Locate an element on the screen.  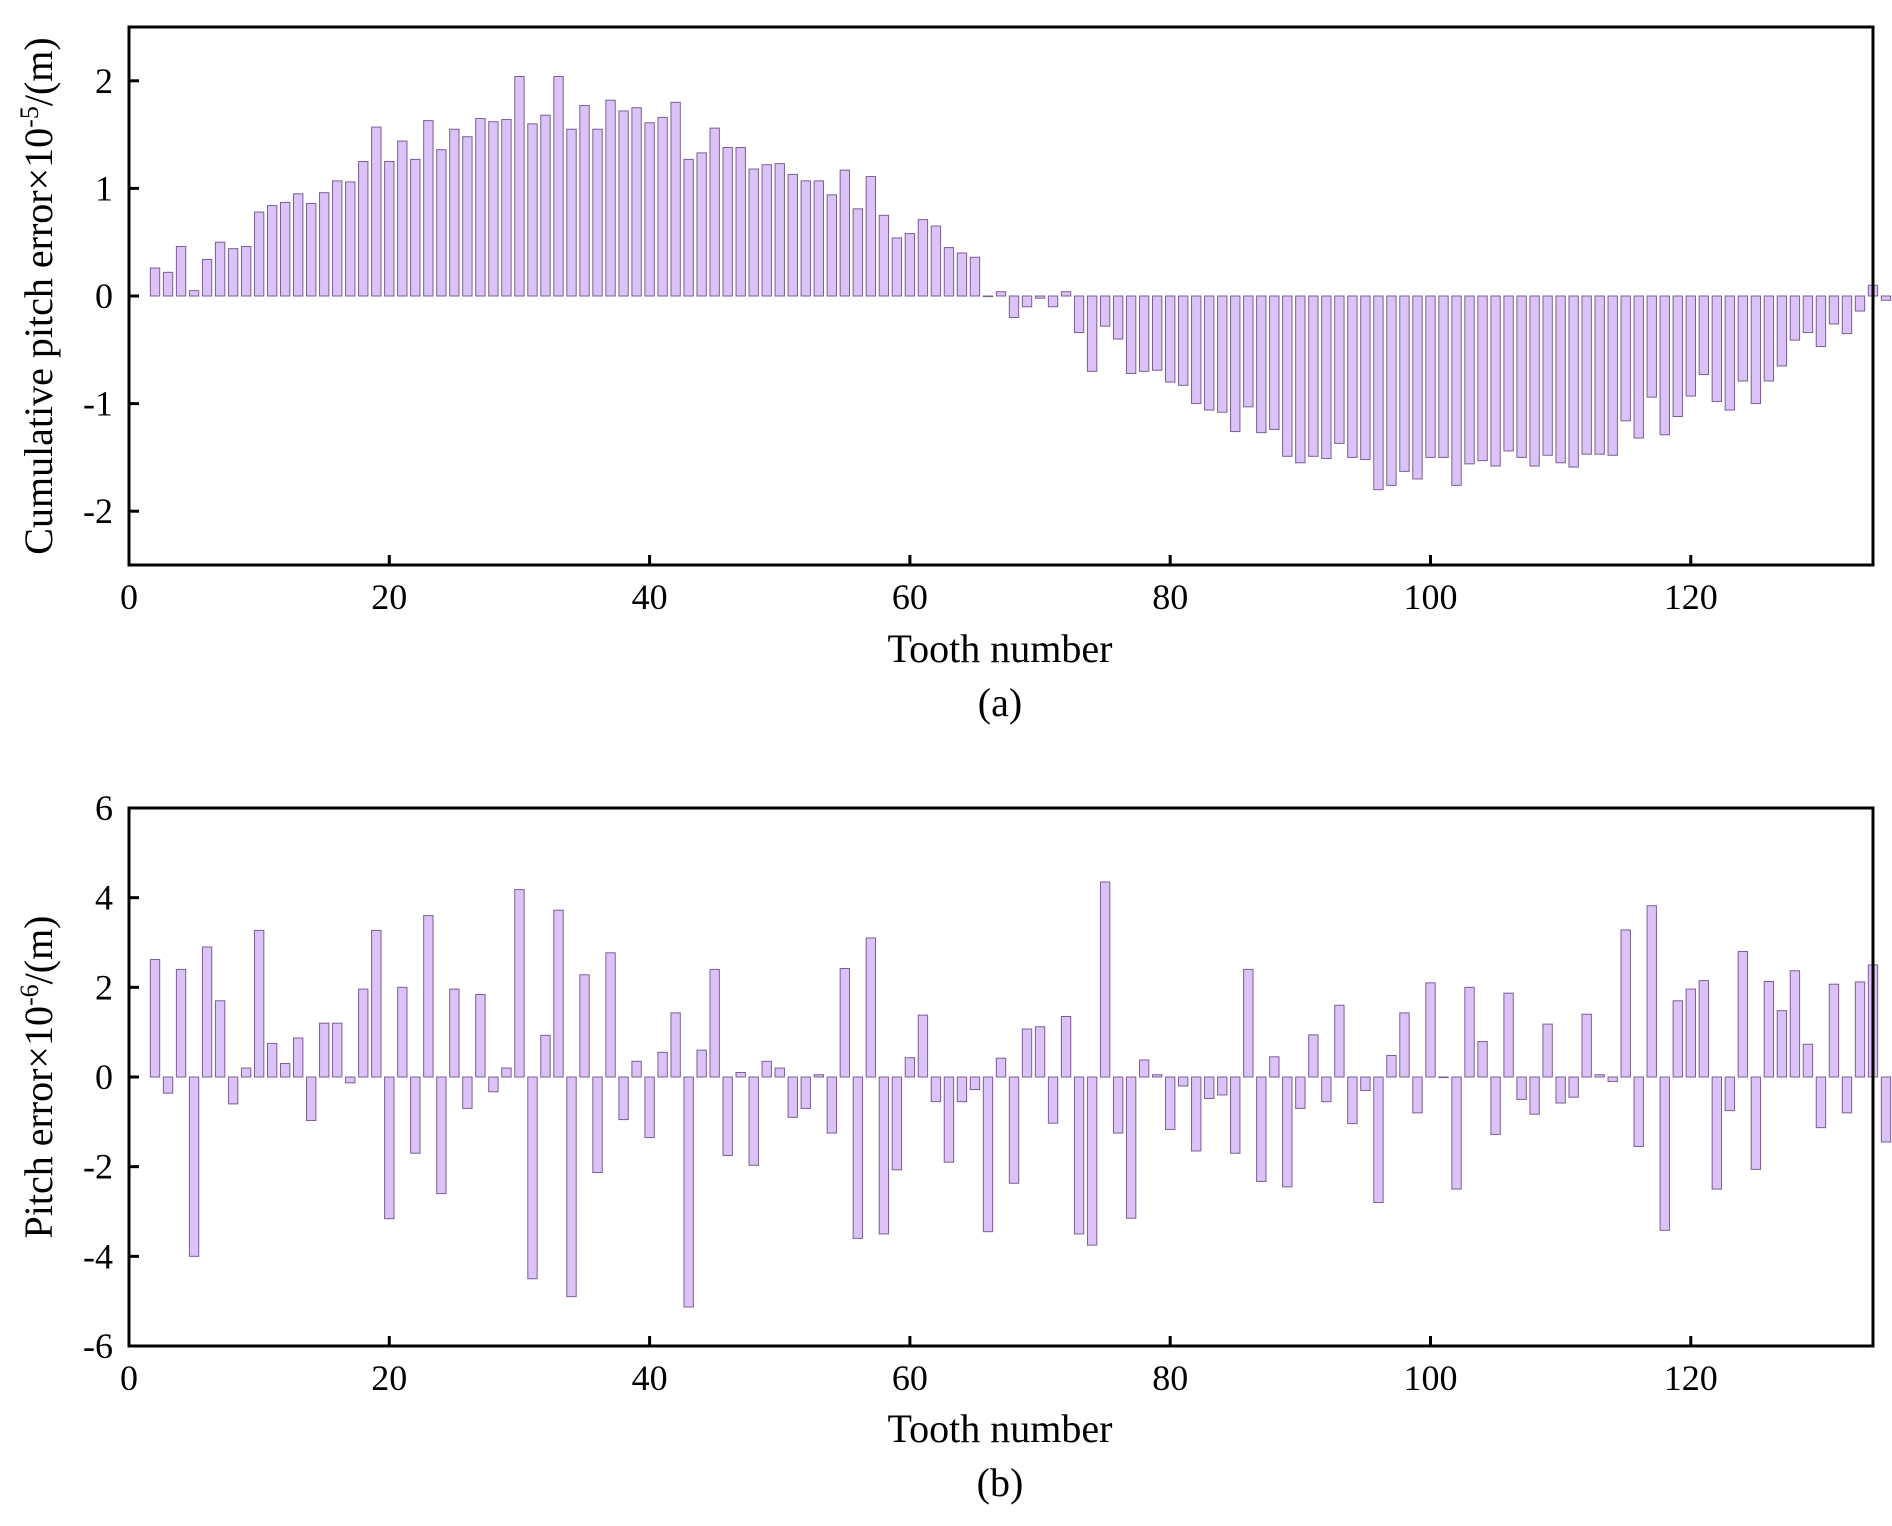
caption-a: (a) is located at coordinates (1000, 702).